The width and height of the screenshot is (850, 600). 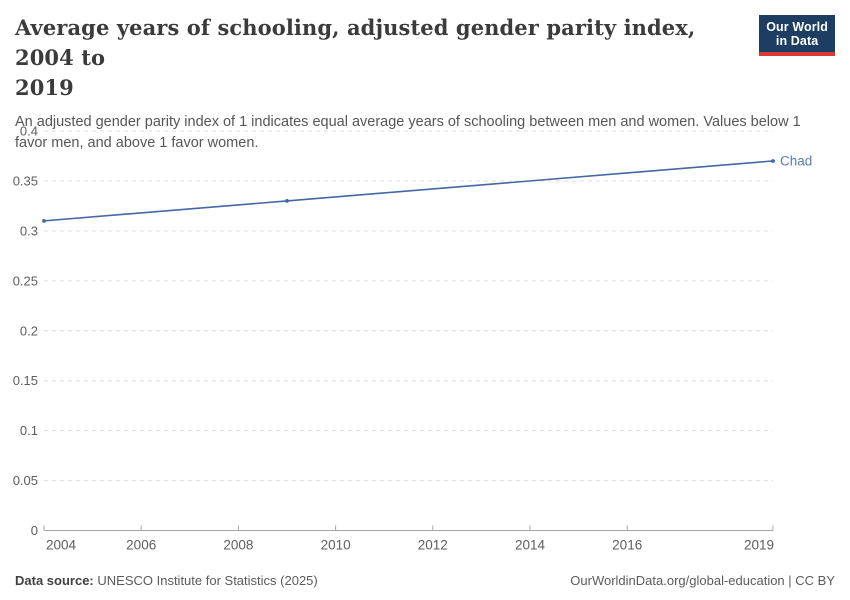 What do you see at coordinates (207, 580) in the screenshot?
I see `data-source-value: UNESCO Institute for Statistics (2025)` at bounding box center [207, 580].